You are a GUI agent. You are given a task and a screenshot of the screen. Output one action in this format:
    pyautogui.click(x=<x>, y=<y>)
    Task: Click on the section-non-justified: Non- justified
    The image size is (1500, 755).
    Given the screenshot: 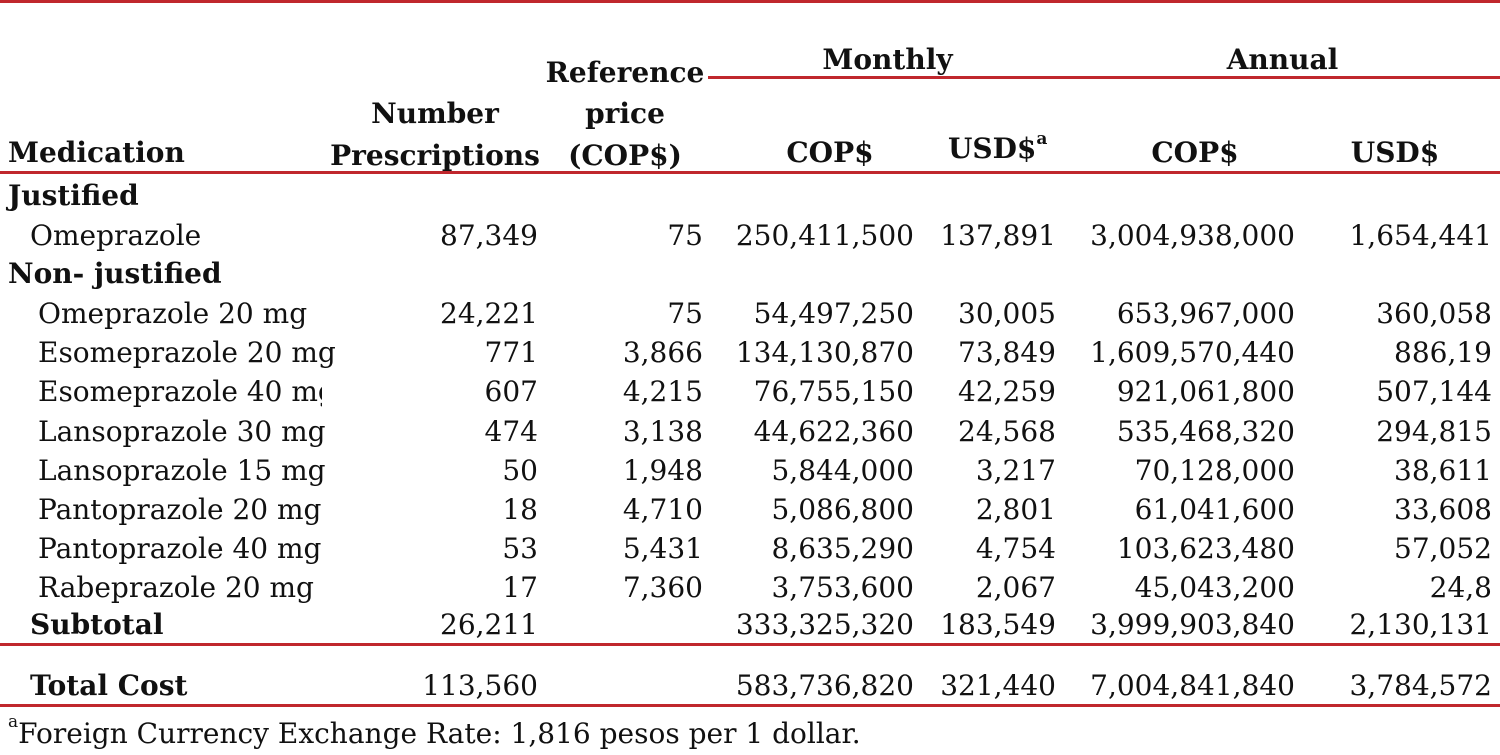 What is the action you would take?
    pyautogui.click(x=115, y=273)
    